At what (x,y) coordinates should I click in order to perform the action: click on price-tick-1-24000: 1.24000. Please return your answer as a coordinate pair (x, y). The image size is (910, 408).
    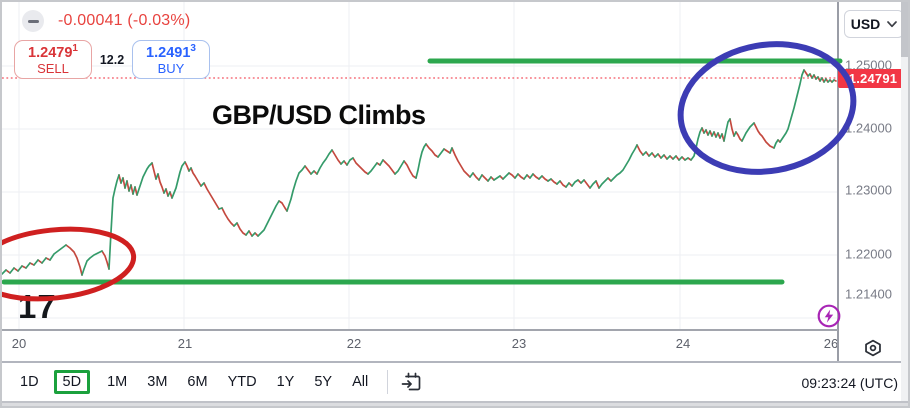
    Looking at the image, I should click on (868, 128).